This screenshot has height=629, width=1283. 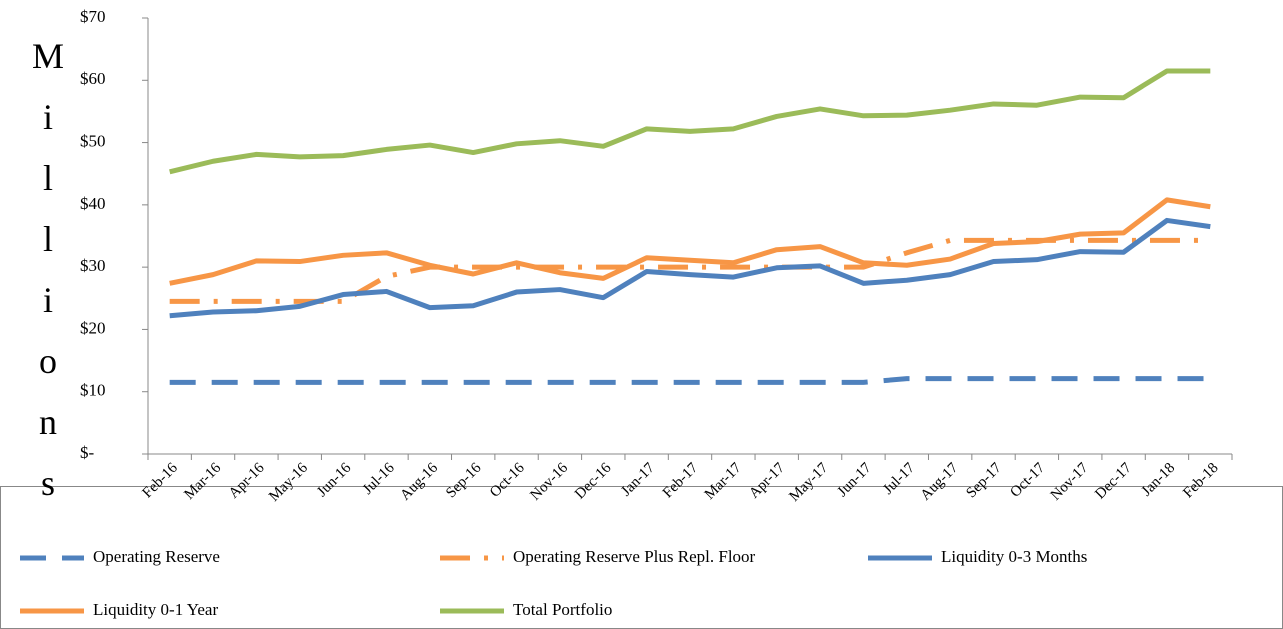 I want to click on x-tick-label: Sep-17, so click(x=984, y=481).